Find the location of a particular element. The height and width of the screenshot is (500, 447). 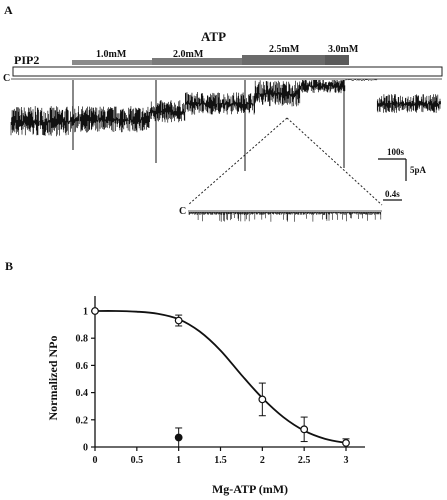

x-tick-label: 3 is located at coordinates (346, 460).